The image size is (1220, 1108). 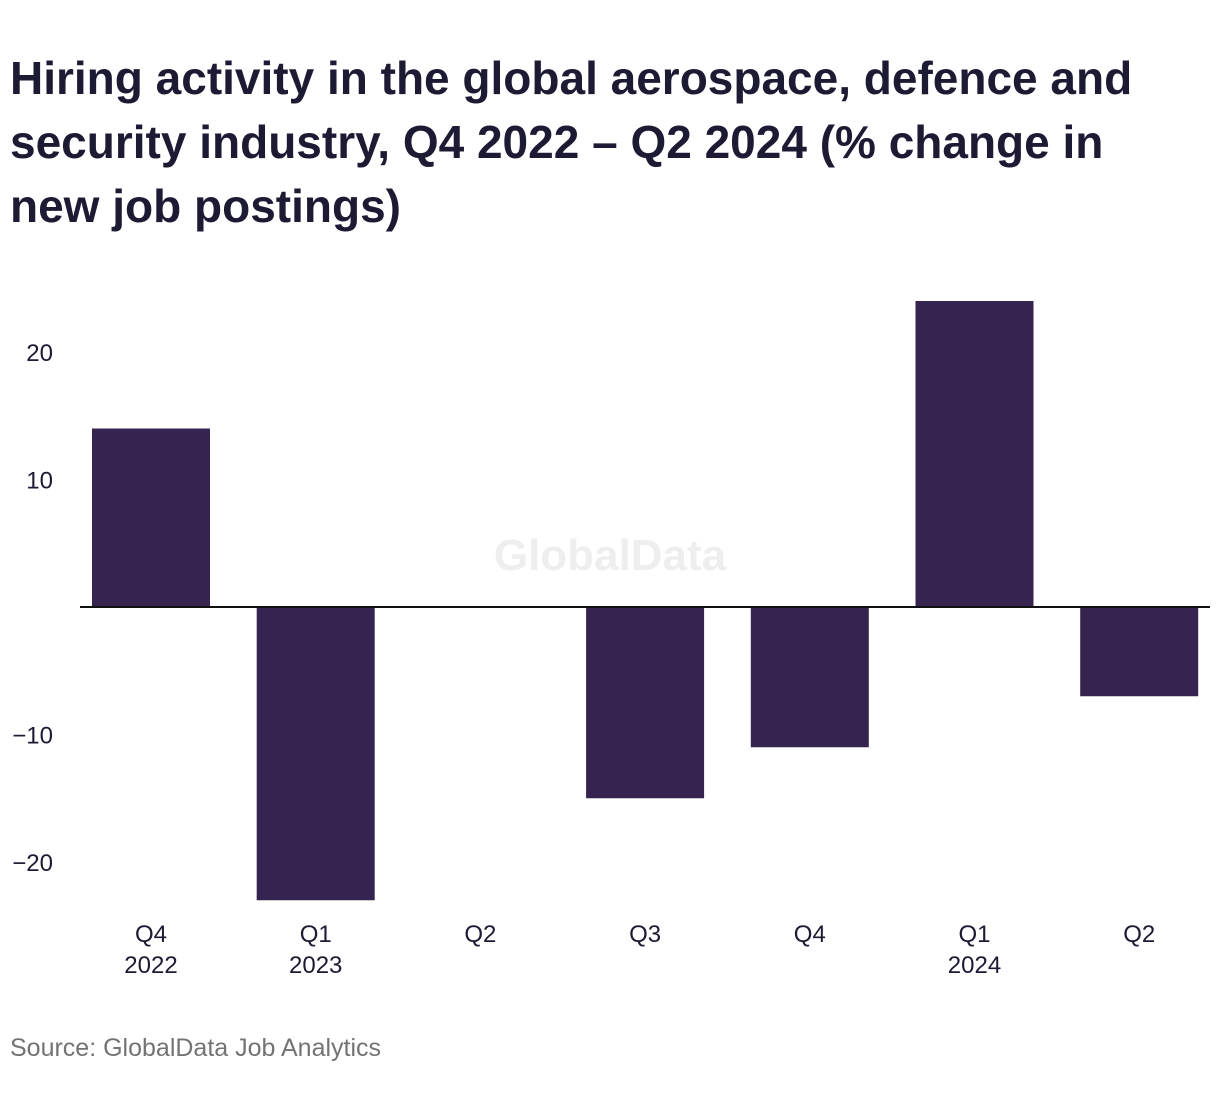 I want to click on x-axis-ticks: Q4 2022 Q1 2023 Q2 Q3 Q4 Q1 2024 Q2, so click(x=639, y=950).